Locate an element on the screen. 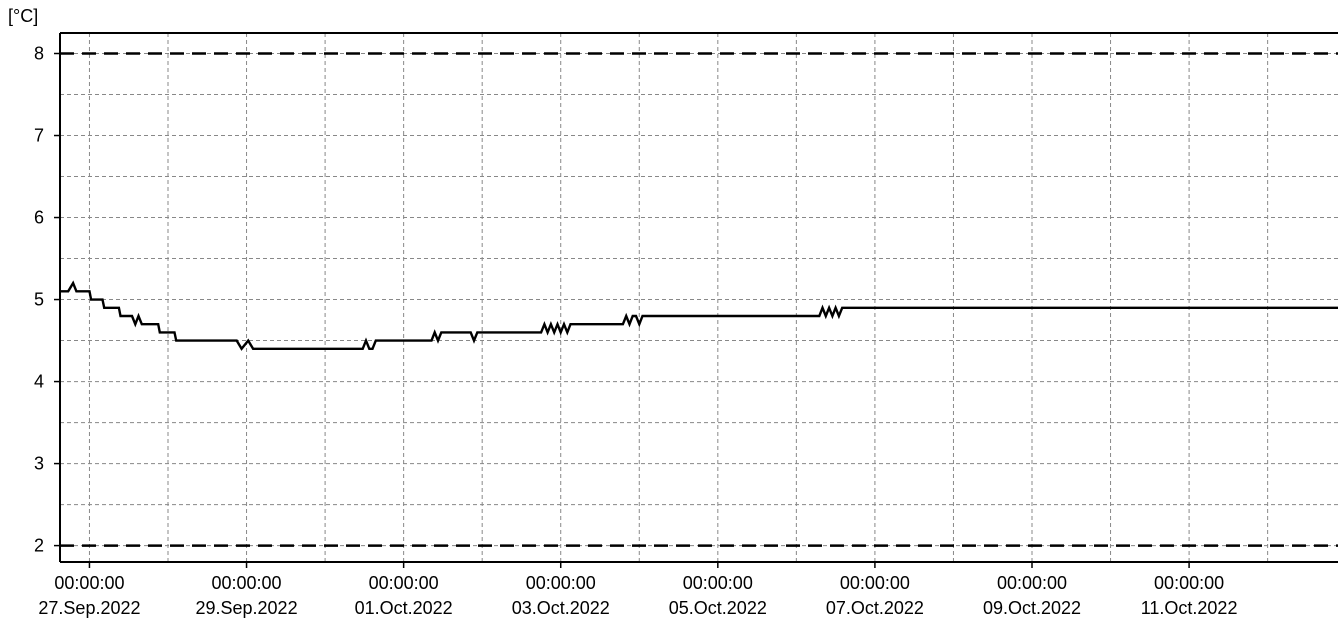 This screenshot has width=1338, height=625. temperature-series-line is located at coordinates (699, 315).